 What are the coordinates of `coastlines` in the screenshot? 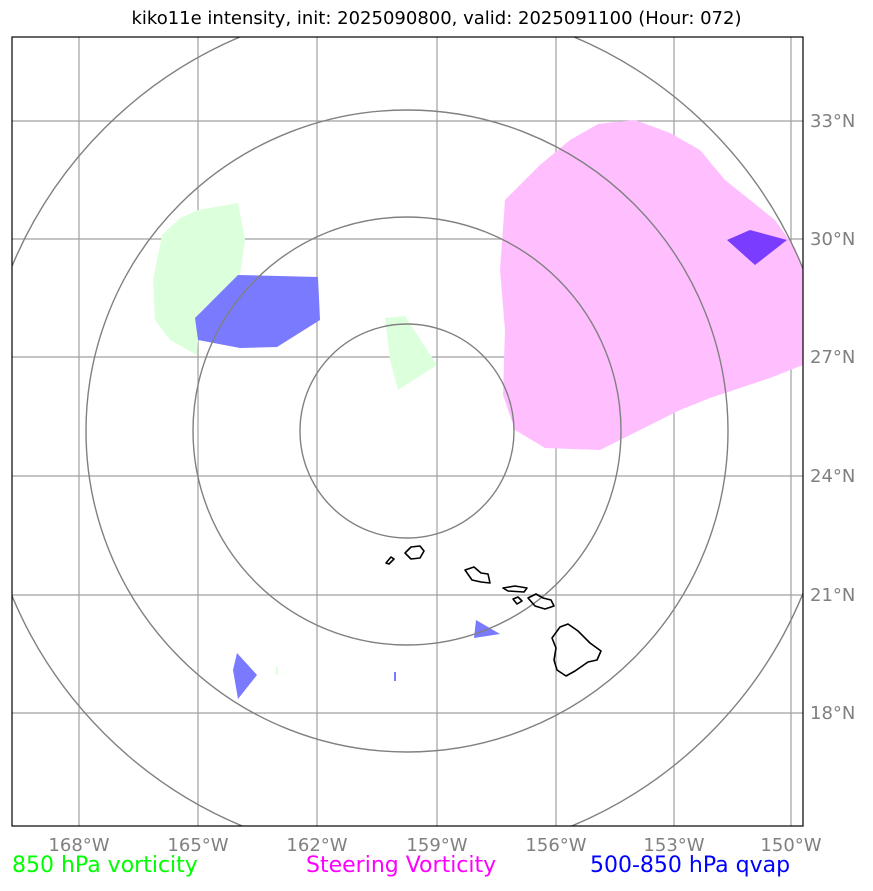 It's located at (493, 611).